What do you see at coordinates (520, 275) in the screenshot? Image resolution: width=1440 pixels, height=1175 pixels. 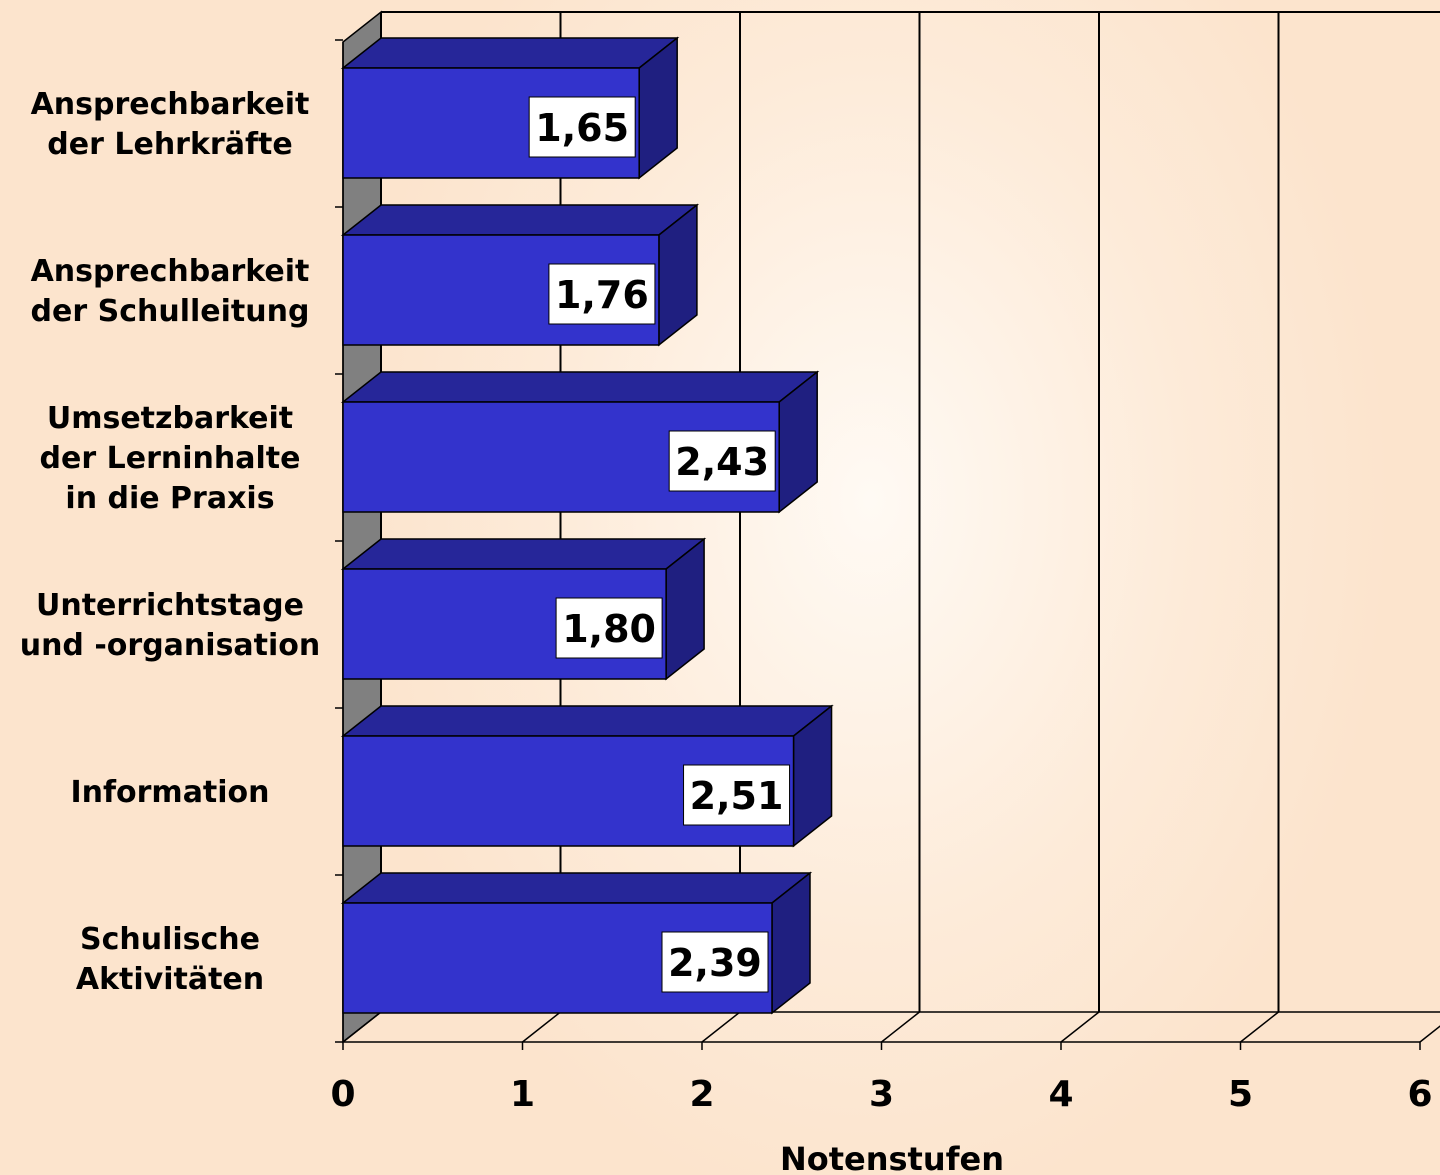 I see `bar-2: 1,76` at bounding box center [520, 275].